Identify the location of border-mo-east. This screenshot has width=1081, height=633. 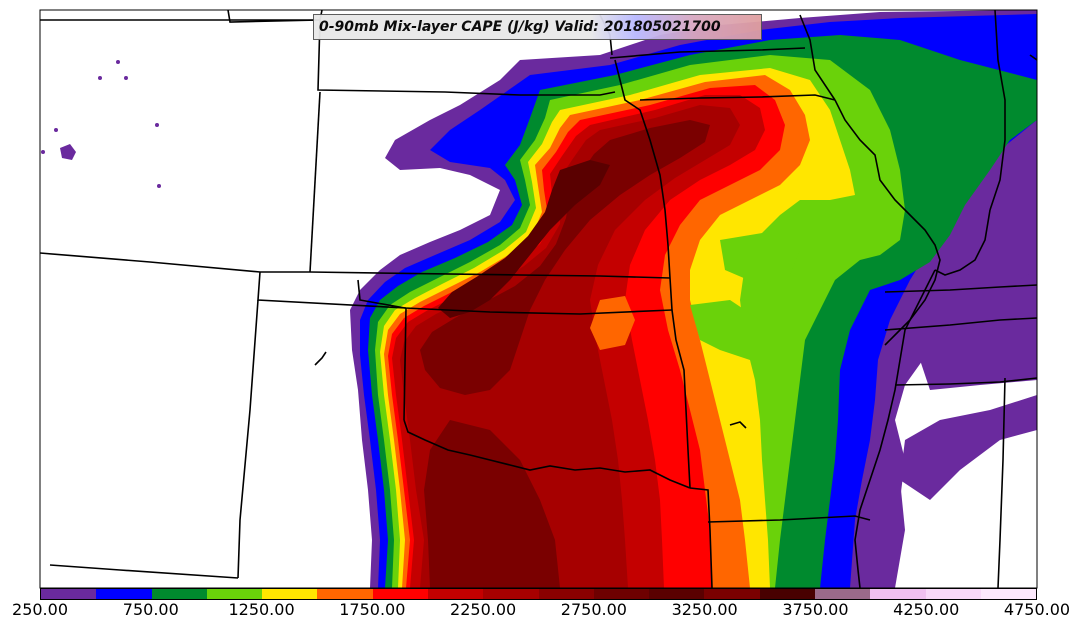
(887, 222).